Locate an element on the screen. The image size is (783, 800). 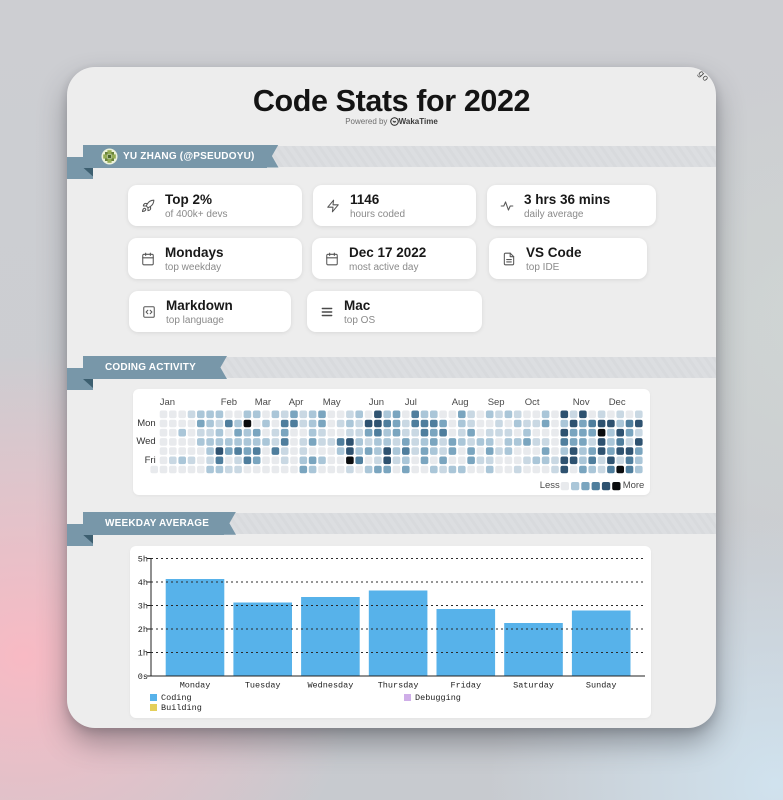
svg-text: 4h is located at coordinates (143, 583).